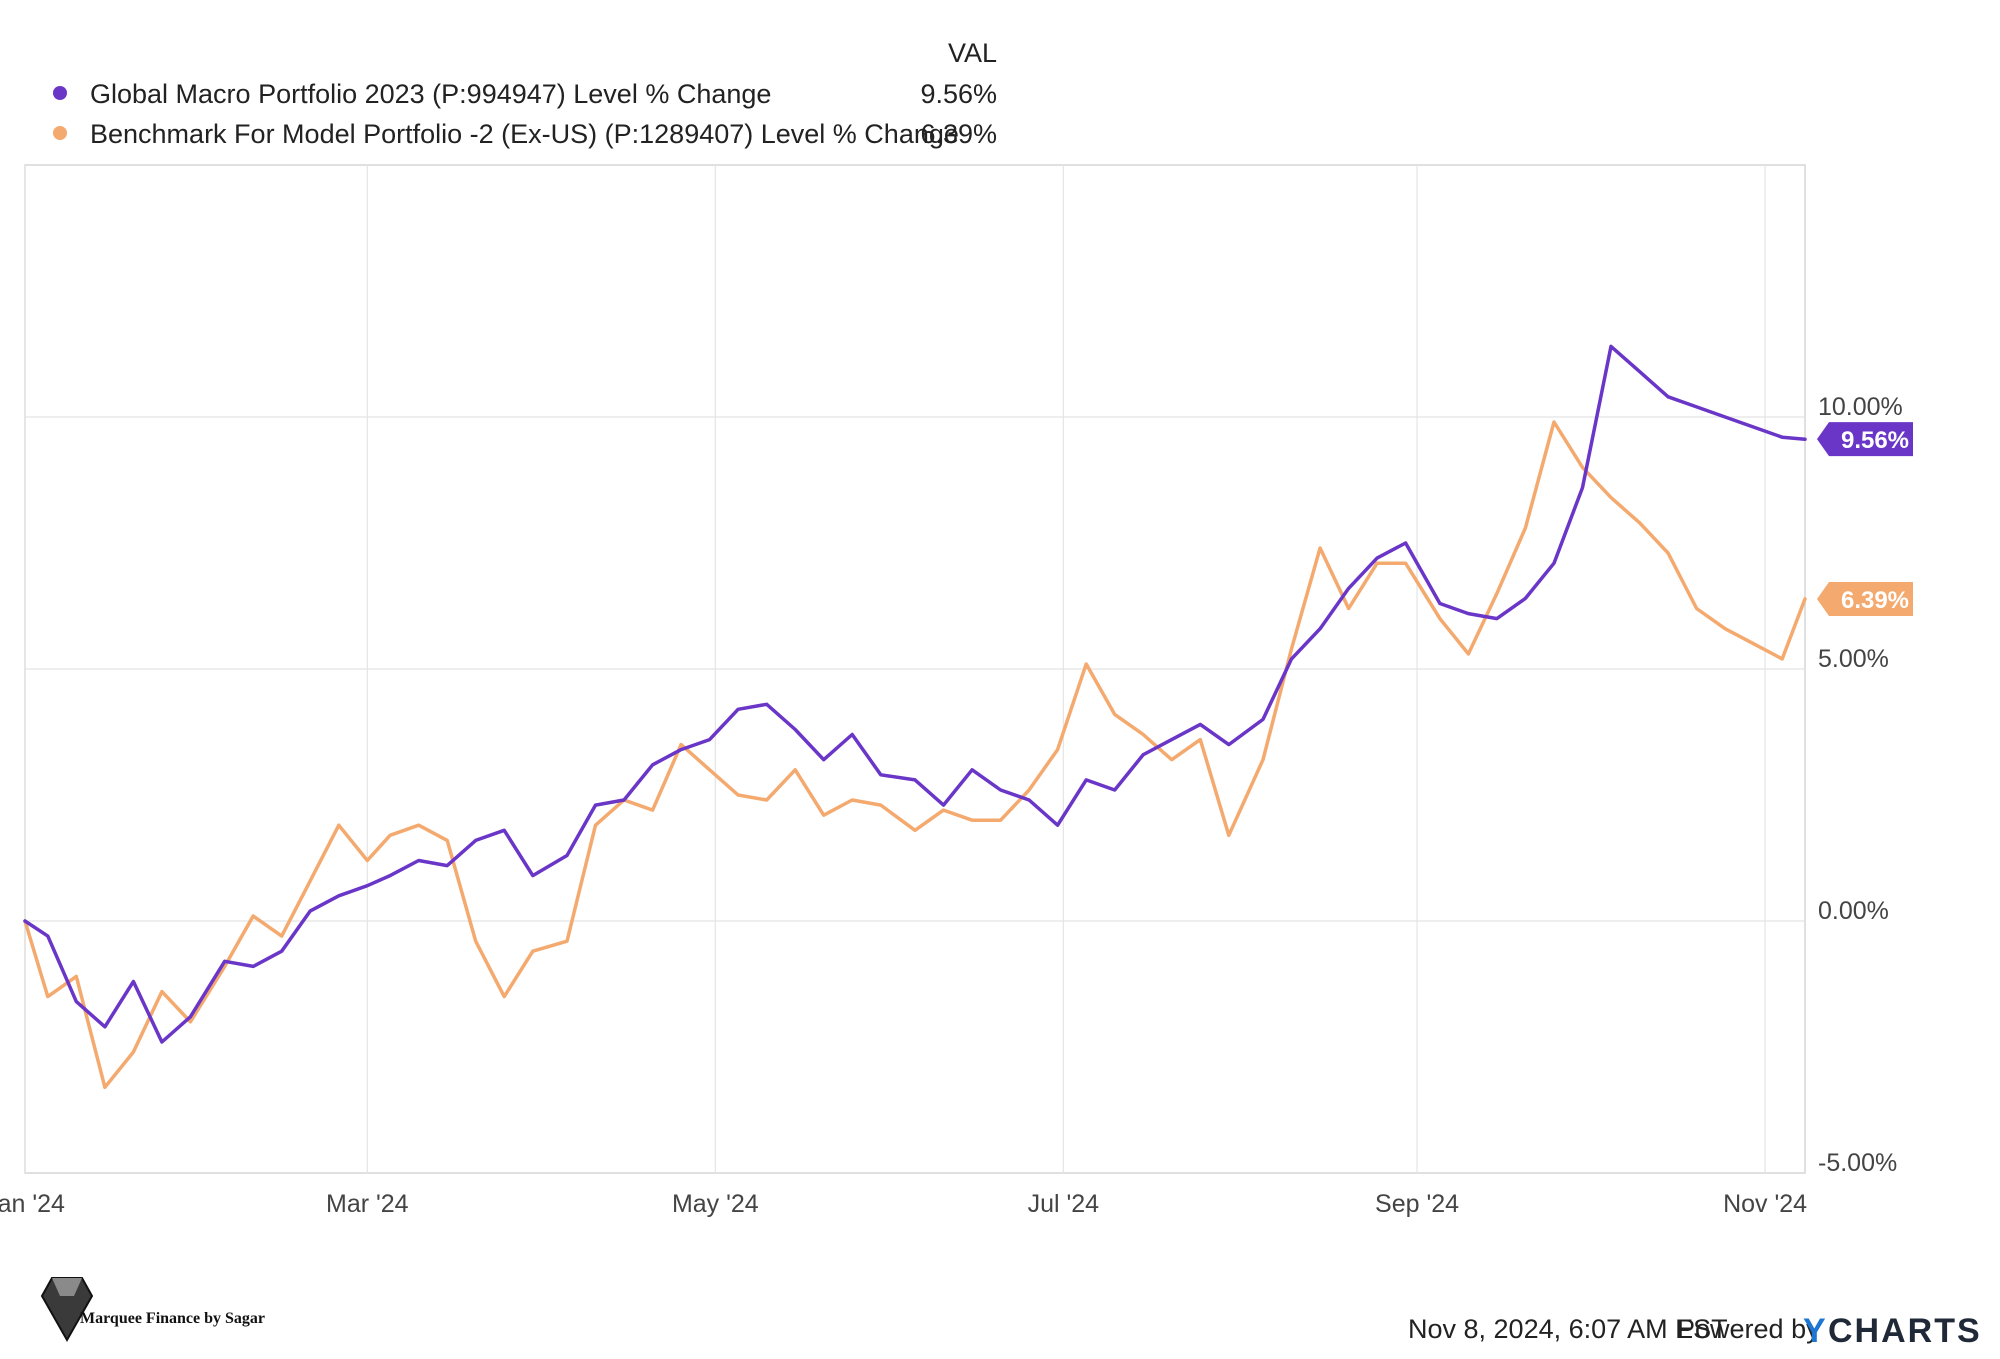  Describe the element at coordinates (1853, 659) in the screenshot. I see `y-tick-label: 5.00%` at that location.